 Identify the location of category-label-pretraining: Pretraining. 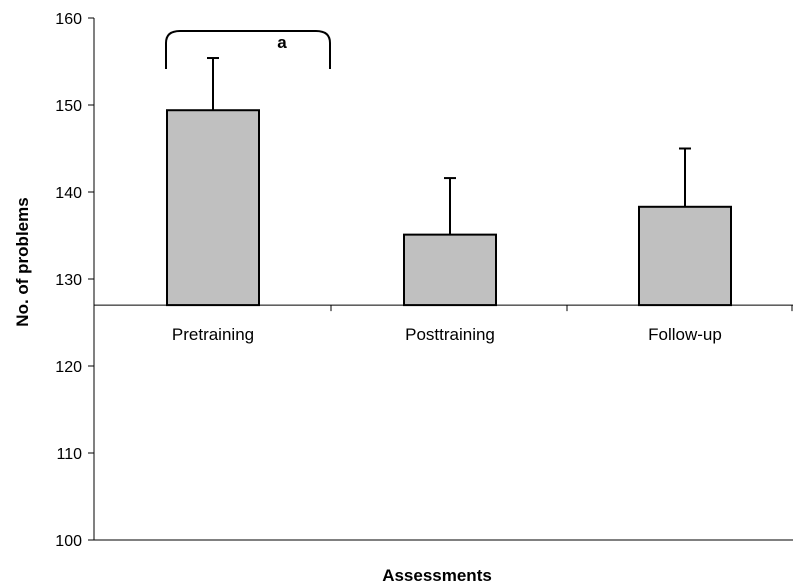
(213, 334).